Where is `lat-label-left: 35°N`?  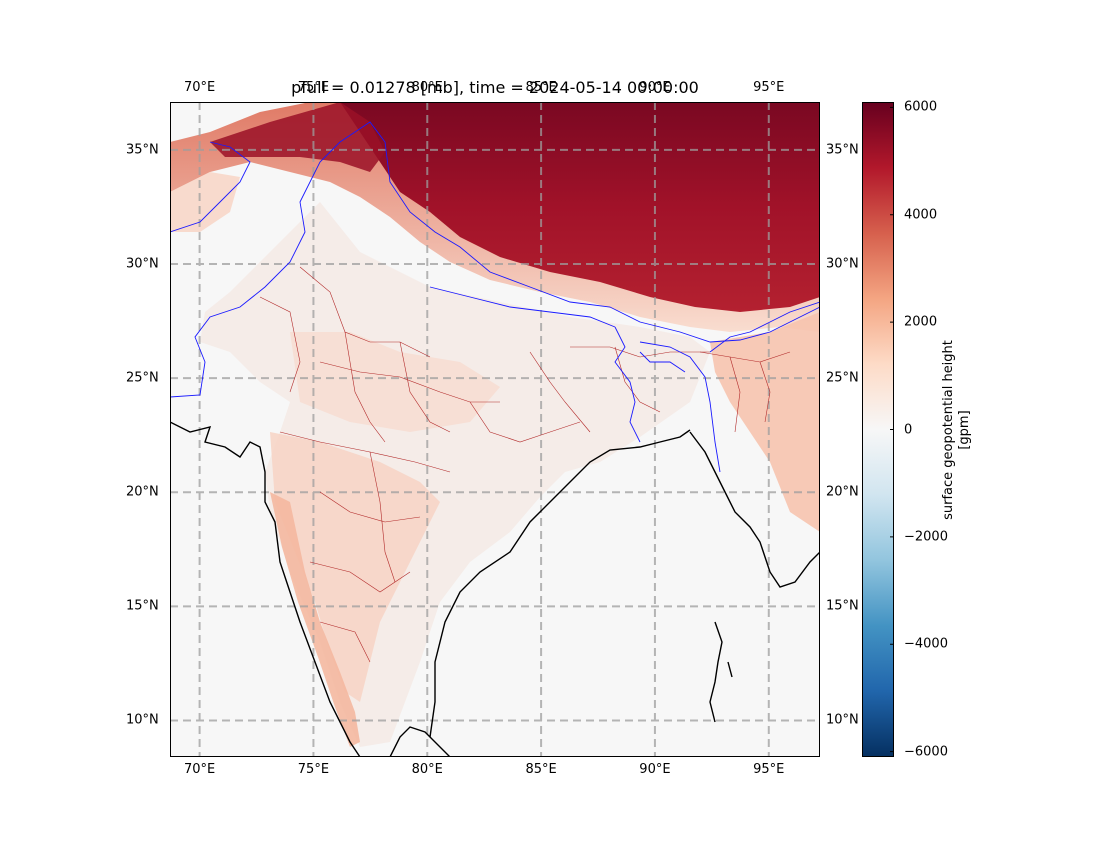
lat-label-left: 35°N is located at coordinates (142, 150).